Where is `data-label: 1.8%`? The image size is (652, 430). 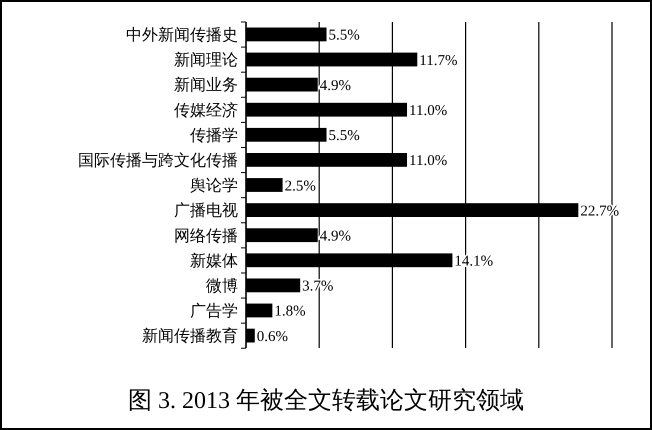 data-label: 1.8% is located at coordinates (290, 312).